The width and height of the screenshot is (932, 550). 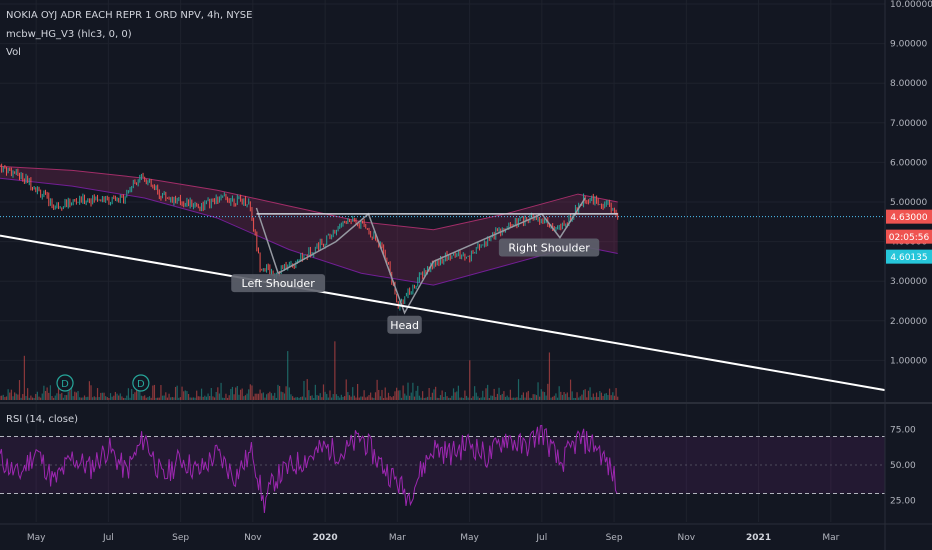 I want to click on time-tick-label: 2021, so click(x=758, y=538).